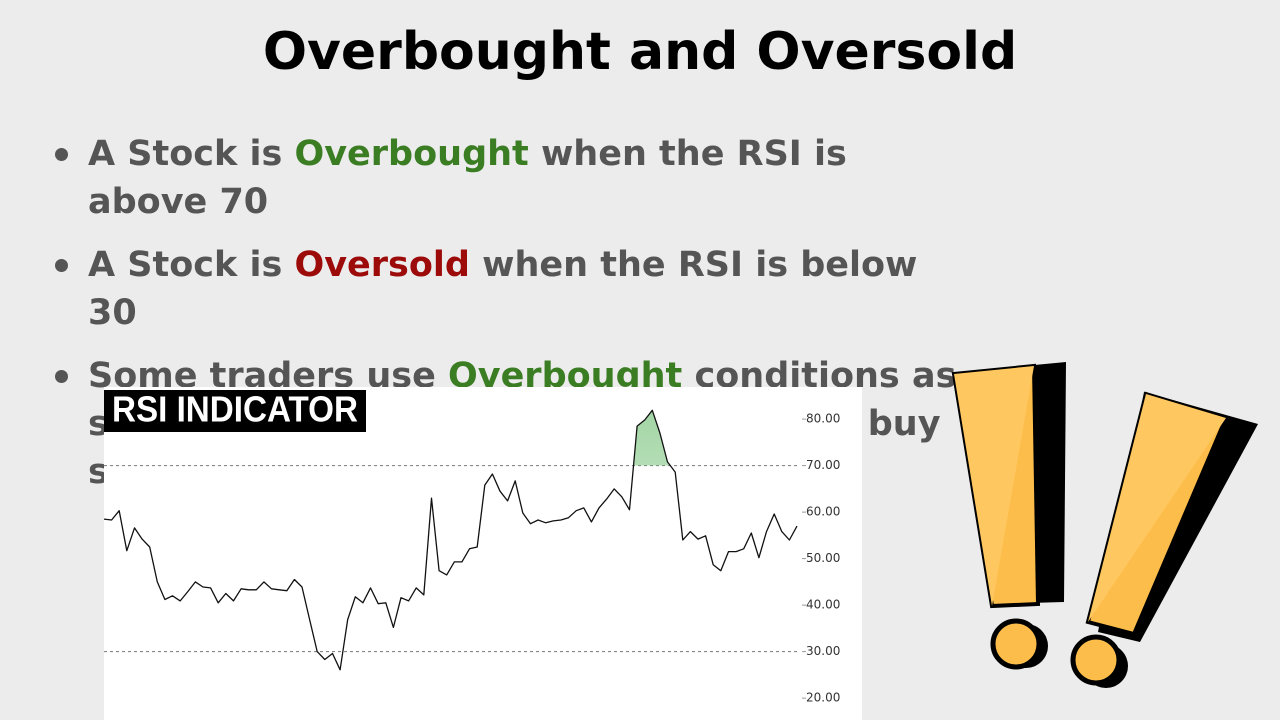  I want to click on highlight-text: Oversold, so click(382, 265).